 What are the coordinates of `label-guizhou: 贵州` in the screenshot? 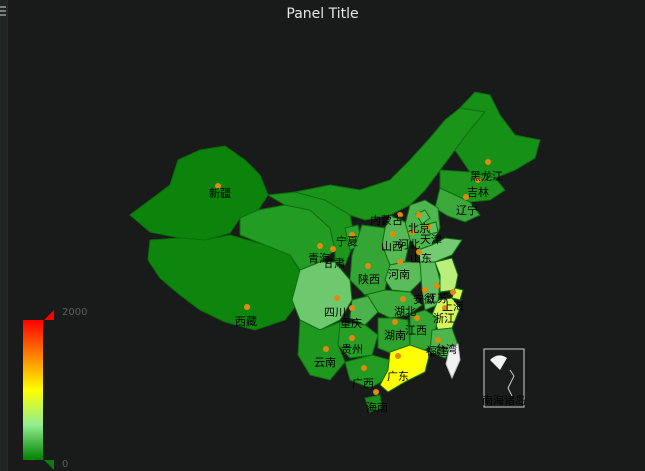 It's located at (352, 349).